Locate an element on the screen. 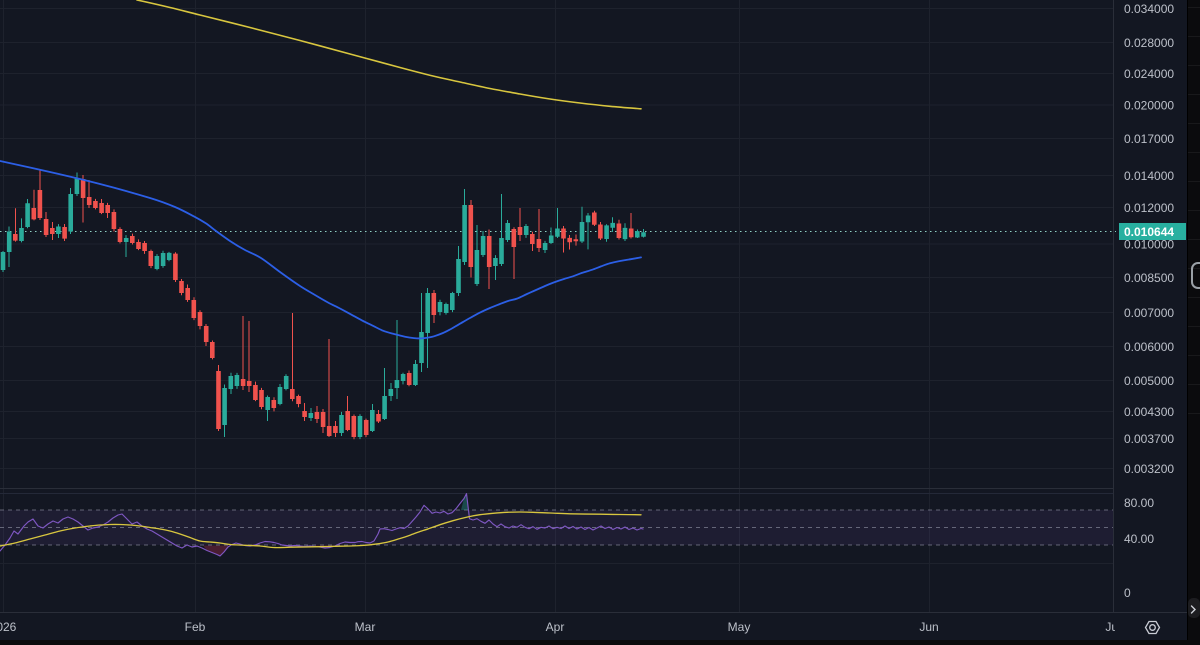  svg-text: 0 is located at coordinates (1127, 593).